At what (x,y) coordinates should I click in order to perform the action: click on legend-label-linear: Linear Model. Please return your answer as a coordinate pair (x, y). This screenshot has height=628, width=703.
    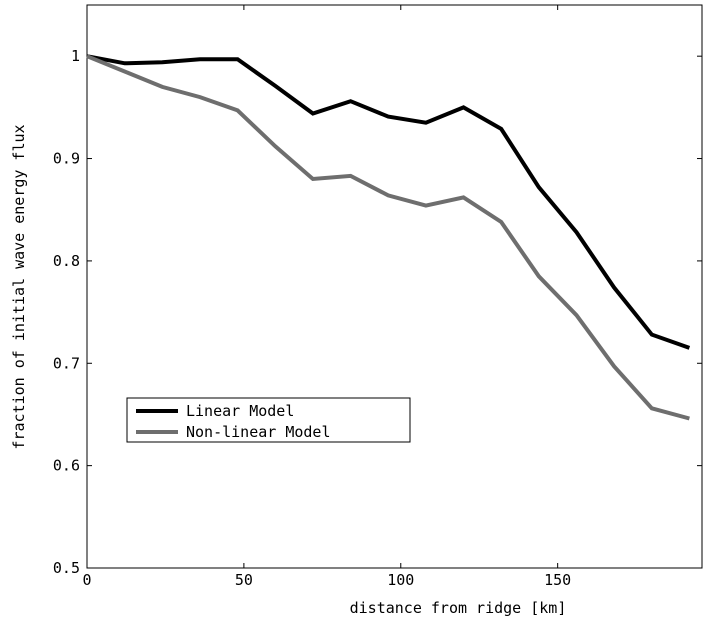
    Looking at the image, I should click on (240, 411).